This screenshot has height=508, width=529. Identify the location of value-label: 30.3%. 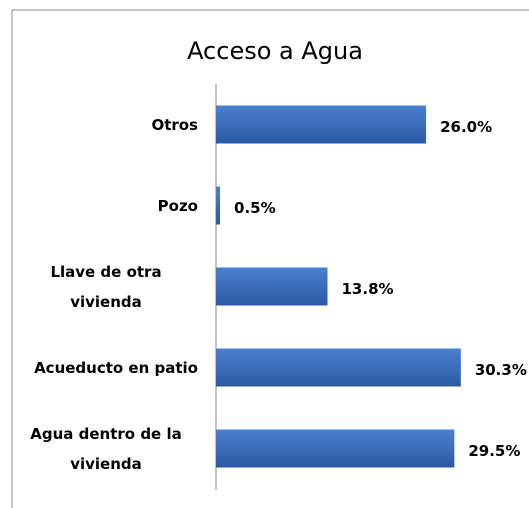
(501, 370).